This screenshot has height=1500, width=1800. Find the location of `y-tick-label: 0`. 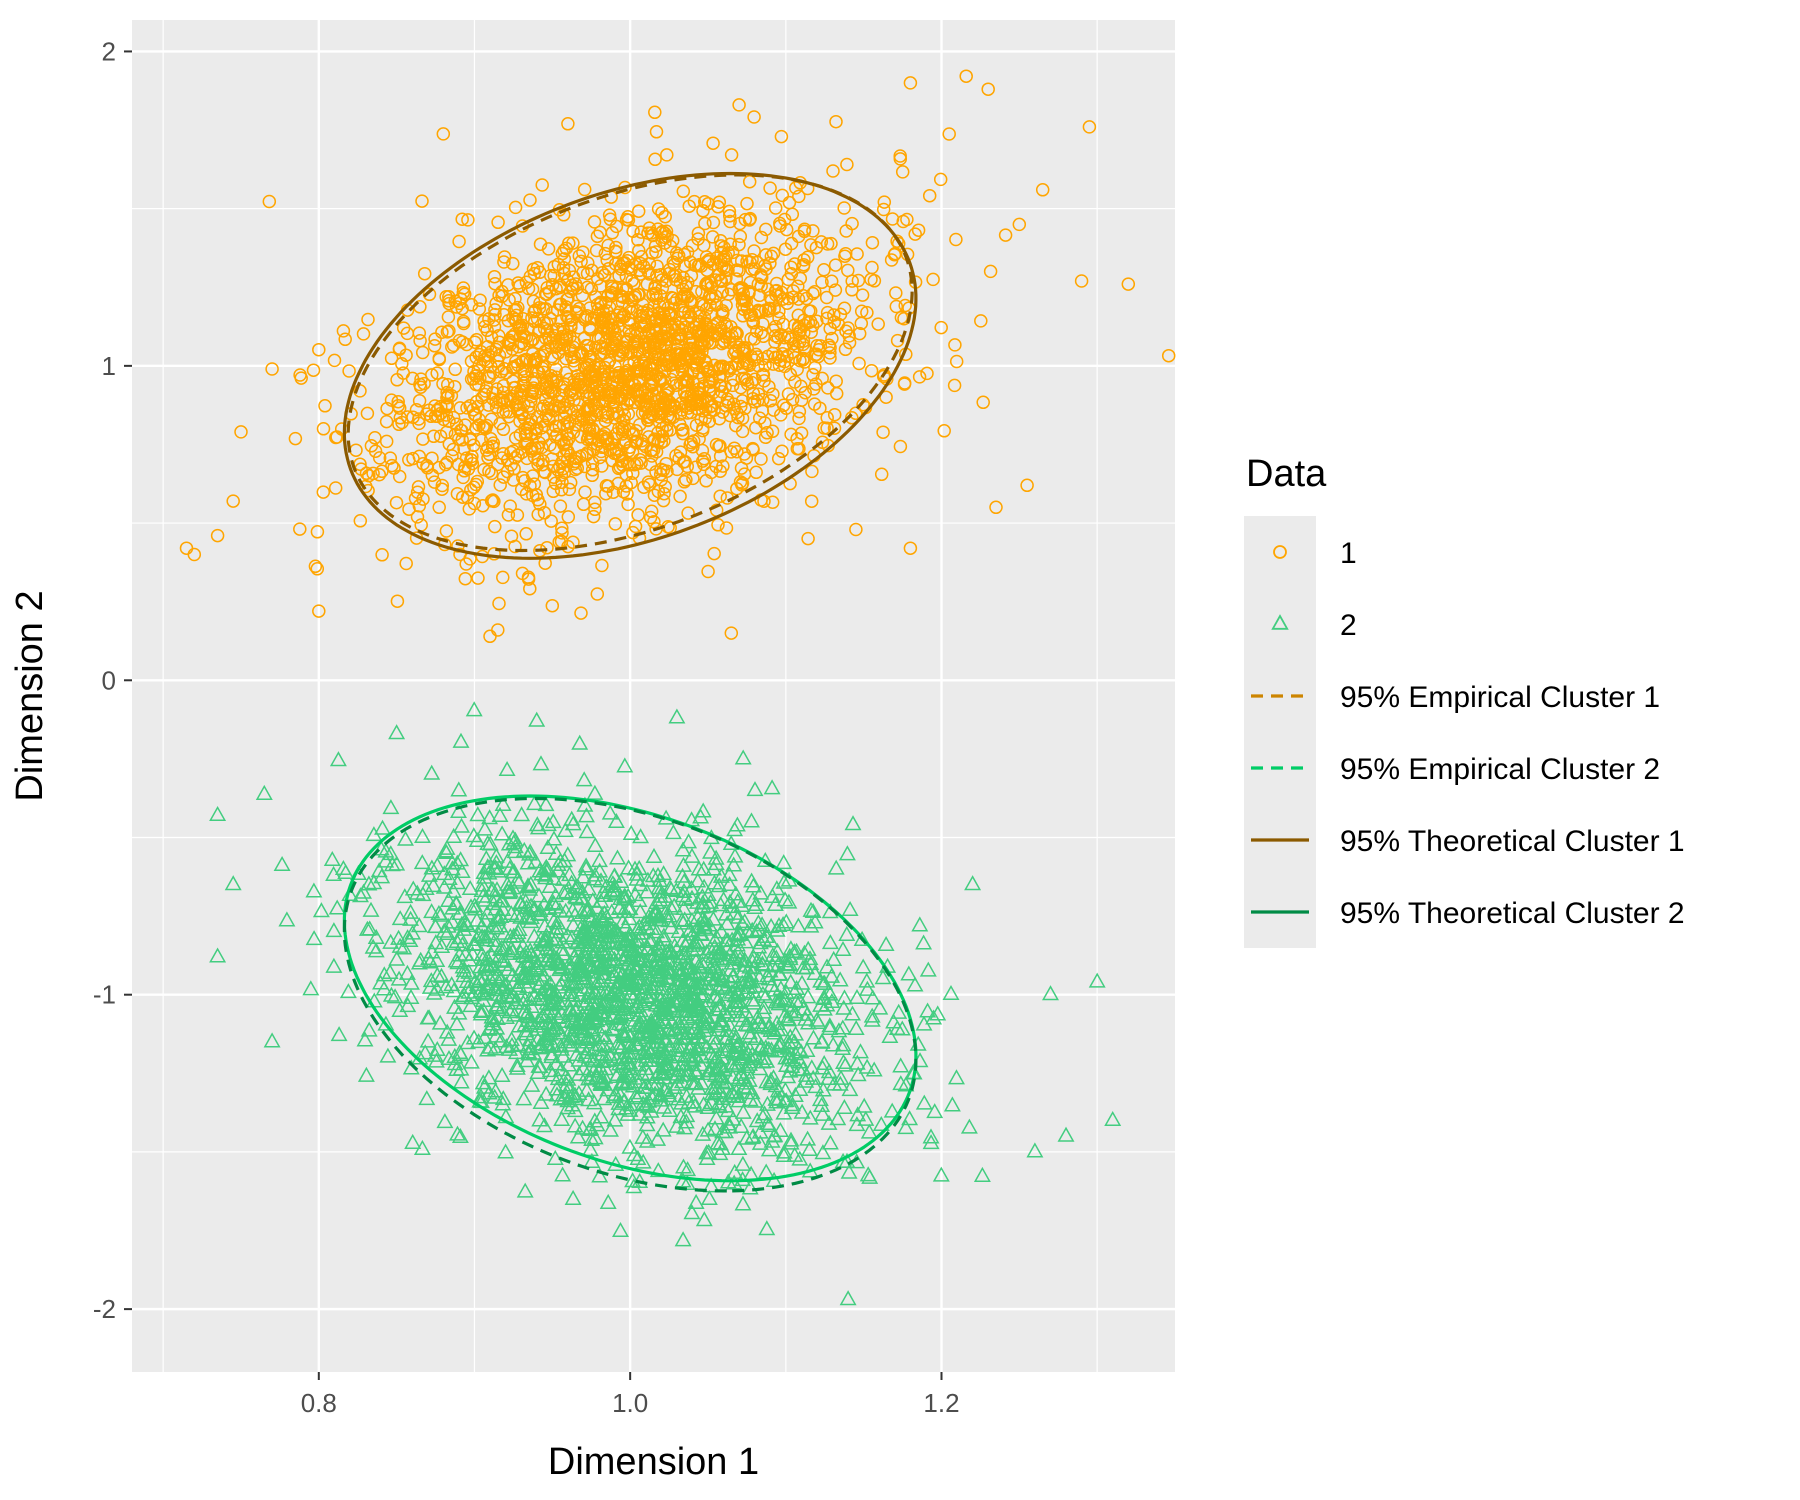

y-tick-label: 0 is located at coordinates (109, 680).